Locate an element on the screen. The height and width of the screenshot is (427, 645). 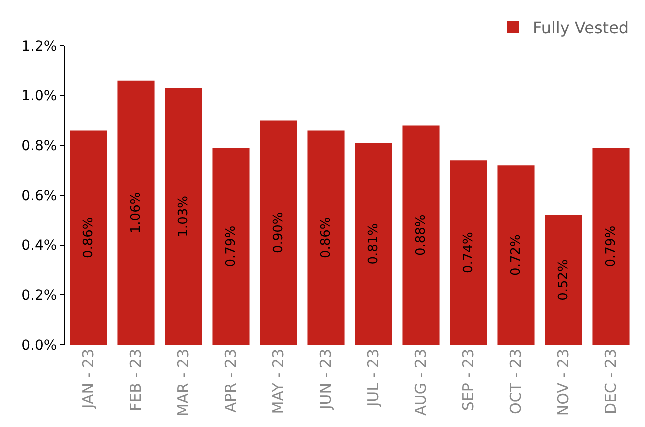
x-tick-label: SEP - 23 is located at coordinates (469, 380).